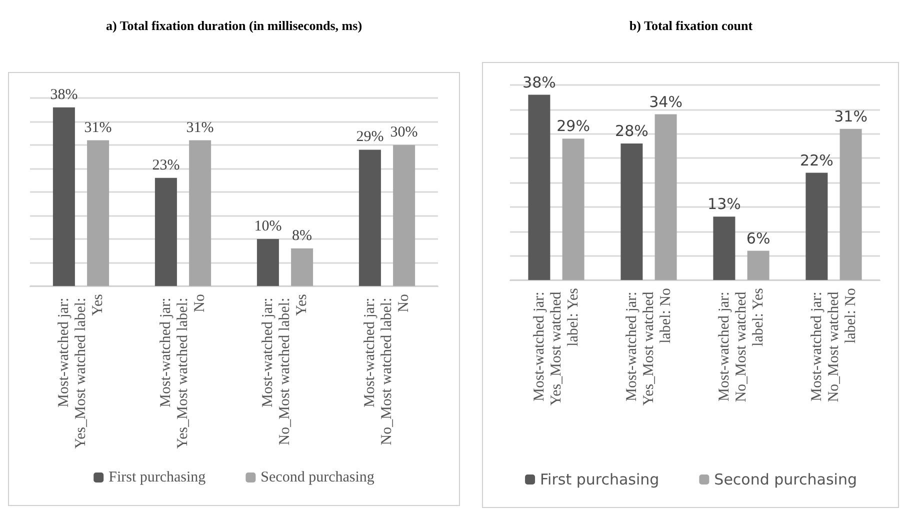 This screenshot has width=903, height=513. Describe the element at coordinates (665, 101) in the screenshot. I see `data-label: 34%` at that location.